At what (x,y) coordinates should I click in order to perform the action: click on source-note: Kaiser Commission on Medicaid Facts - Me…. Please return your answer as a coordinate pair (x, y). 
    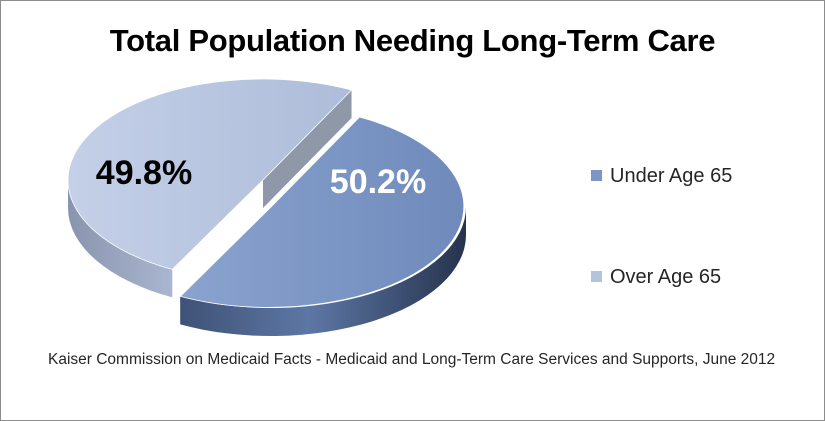
    Looking at the image, I should click on (412, 359).